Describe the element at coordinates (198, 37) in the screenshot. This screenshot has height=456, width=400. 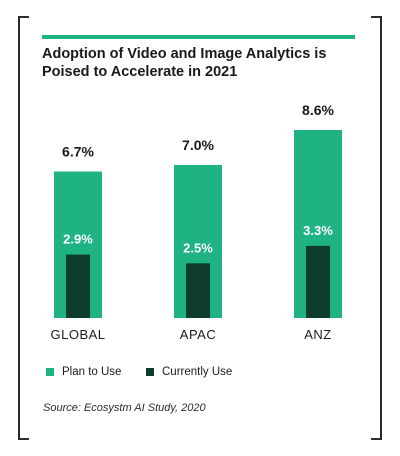
I see `title-accent-rule` at that location.